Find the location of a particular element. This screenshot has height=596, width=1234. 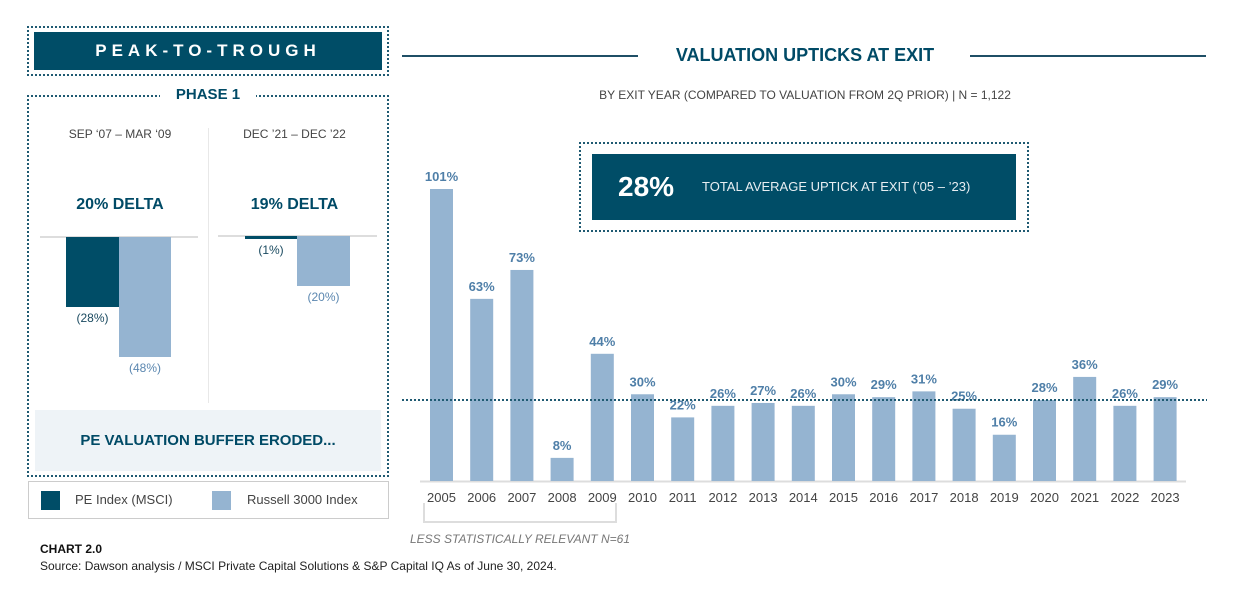

bar-label-russell-period-2: (20%) is located at coordinates (323, 297).